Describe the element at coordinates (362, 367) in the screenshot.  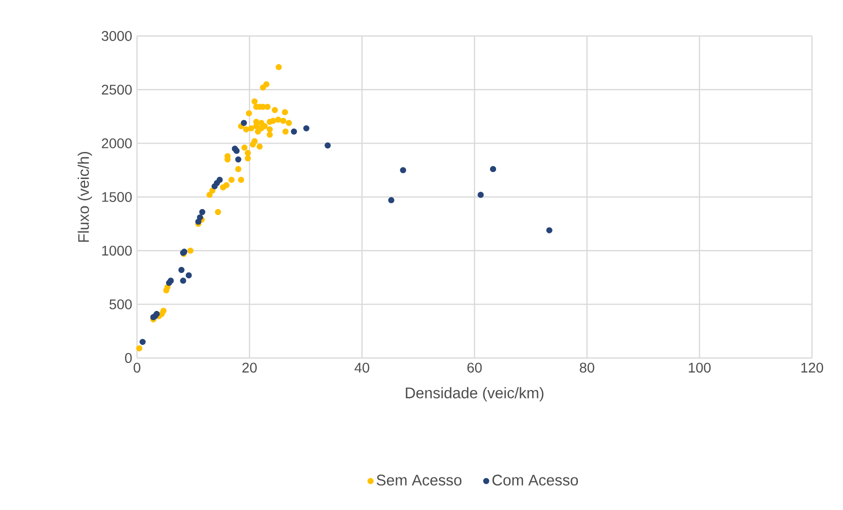
I see `x-tick-label: 40` at that location.